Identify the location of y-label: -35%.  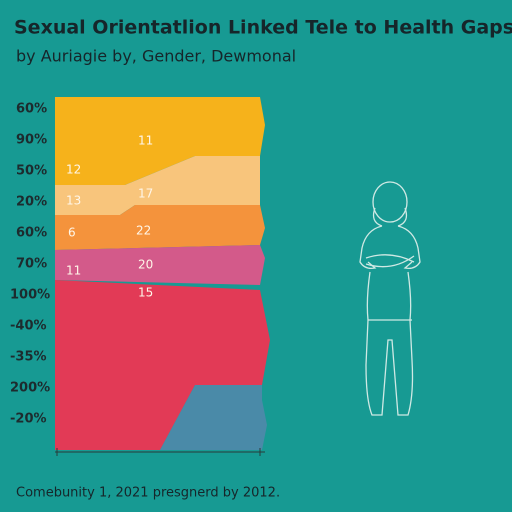
(28, 357).